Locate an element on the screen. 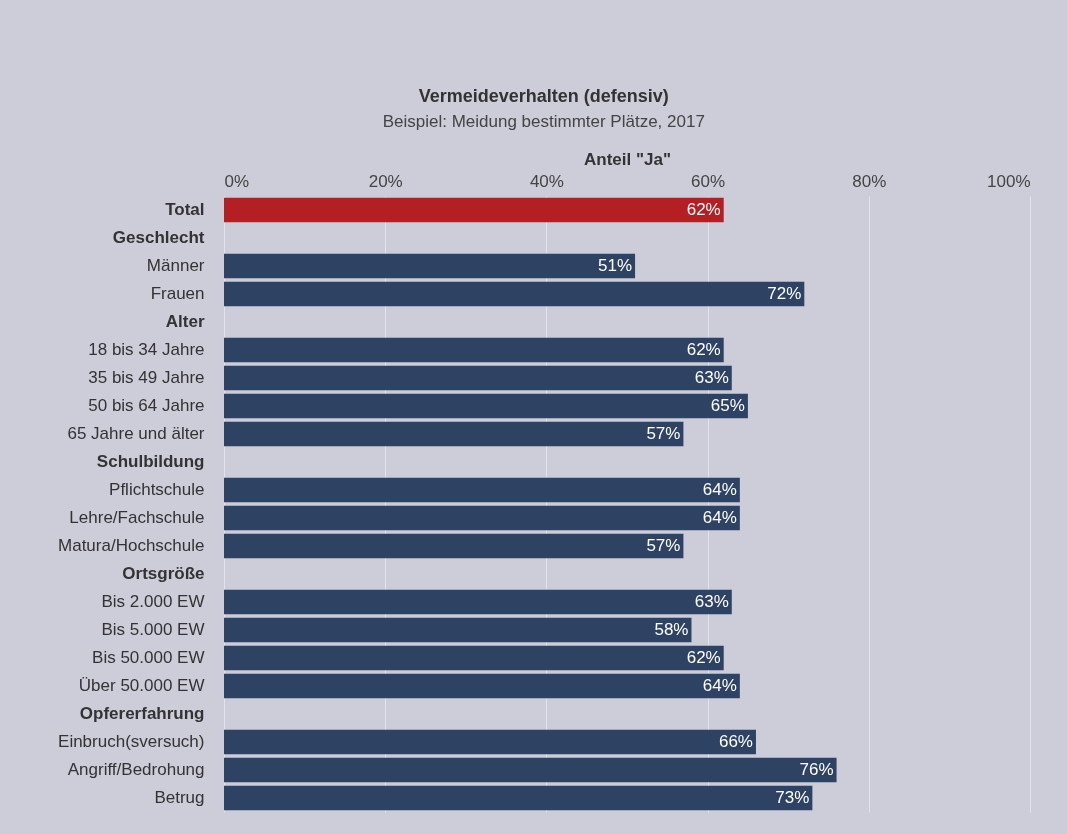  y-tick-label: Pflichtschule is located at coordinates (157, 489).